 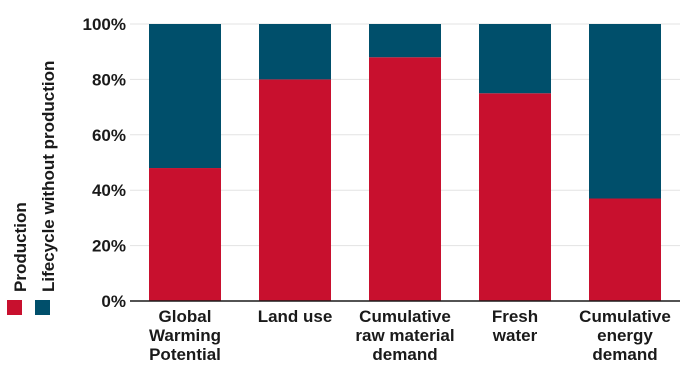 I want to click on x-tick-label: Cumulative raw material demand, so click(x=404, y=335).